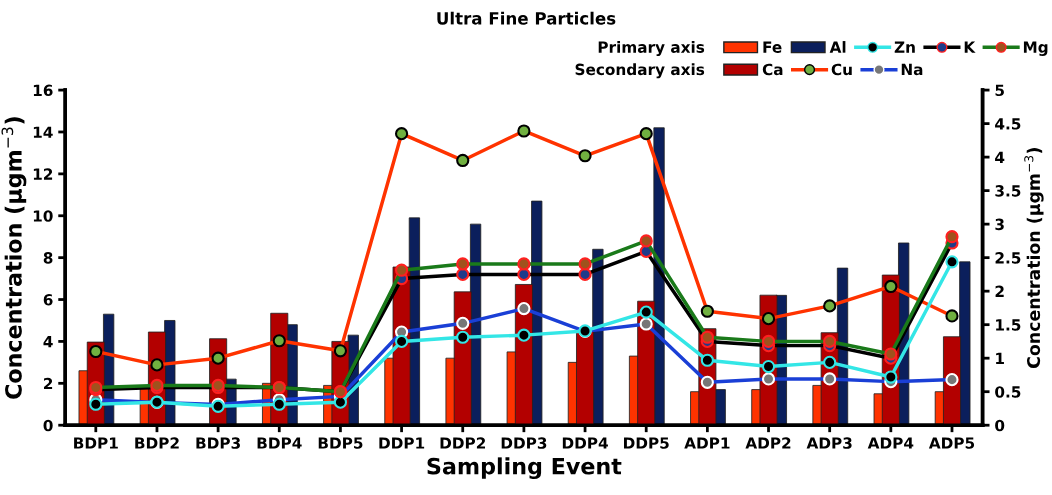 Image resolution: width=1052 pixels, height=495 pixels. Describe the element at coordinates (772, 47) in the screenshot. I see `legend-label: Fe` at that location.